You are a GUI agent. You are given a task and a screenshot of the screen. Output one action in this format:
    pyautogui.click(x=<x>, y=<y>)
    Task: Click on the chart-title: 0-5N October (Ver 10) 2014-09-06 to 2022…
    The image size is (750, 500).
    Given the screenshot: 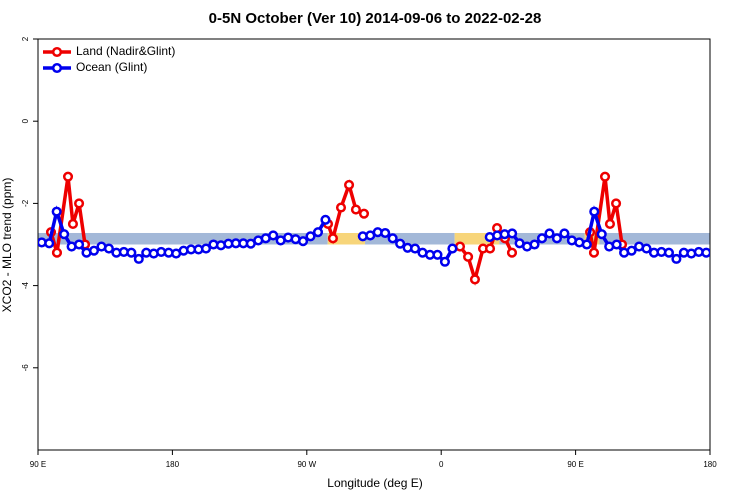 What is the action you would take?
    pyautogui.click(x=375, y=18)
    